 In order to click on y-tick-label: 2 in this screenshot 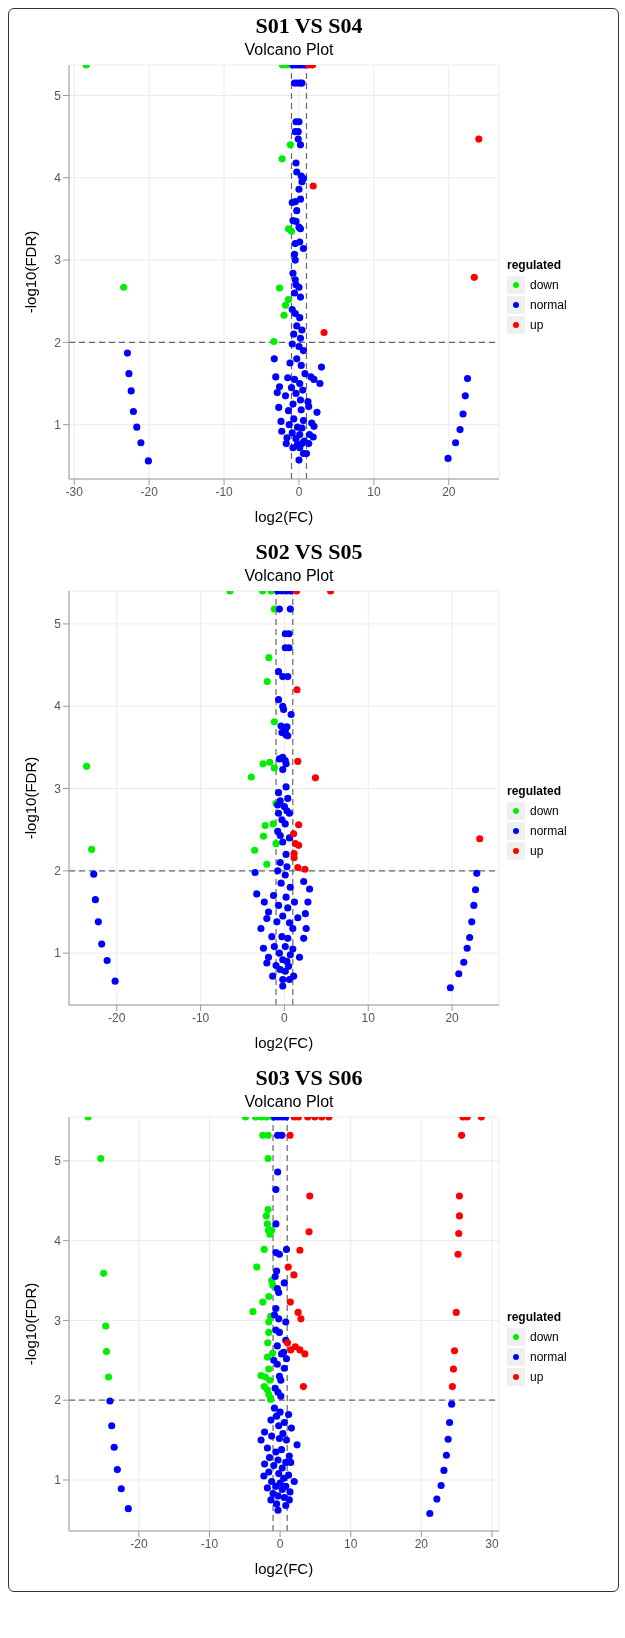, I will do `click(58, 1400)`.